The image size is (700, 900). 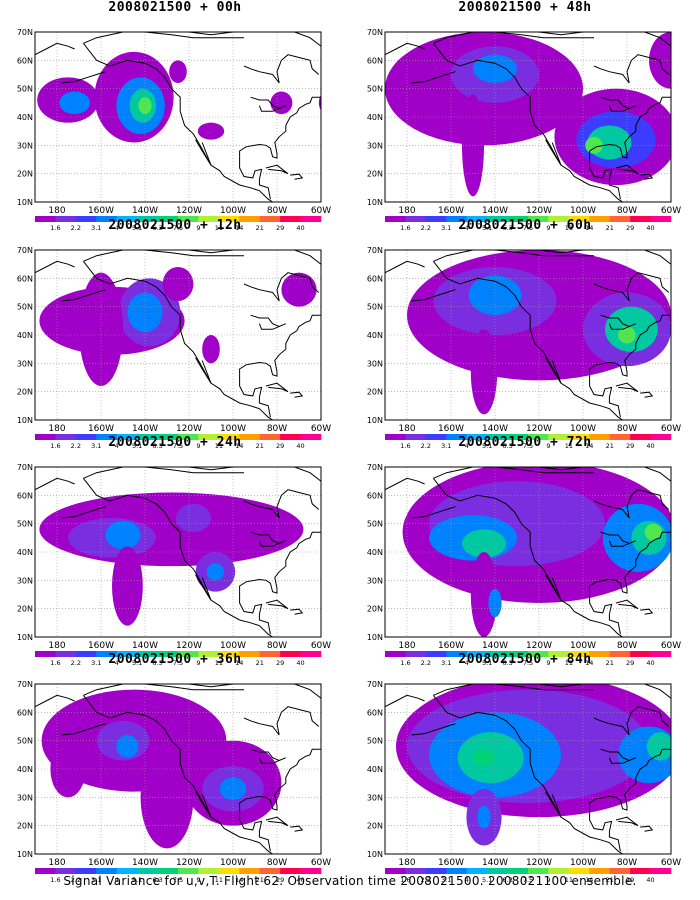 I want to click on colorbar-tick-label: 6.3, so click(x=507, y=663).